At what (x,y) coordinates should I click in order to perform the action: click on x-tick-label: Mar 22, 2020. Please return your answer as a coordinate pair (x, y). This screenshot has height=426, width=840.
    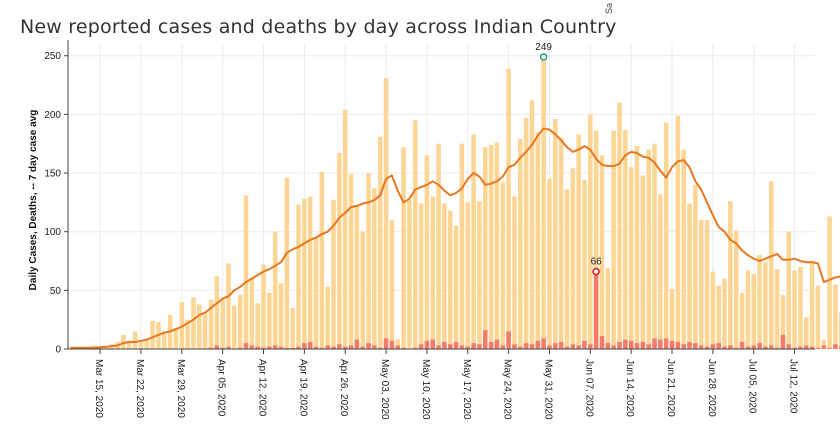
    Looking at the image, I should click on (139, 388).